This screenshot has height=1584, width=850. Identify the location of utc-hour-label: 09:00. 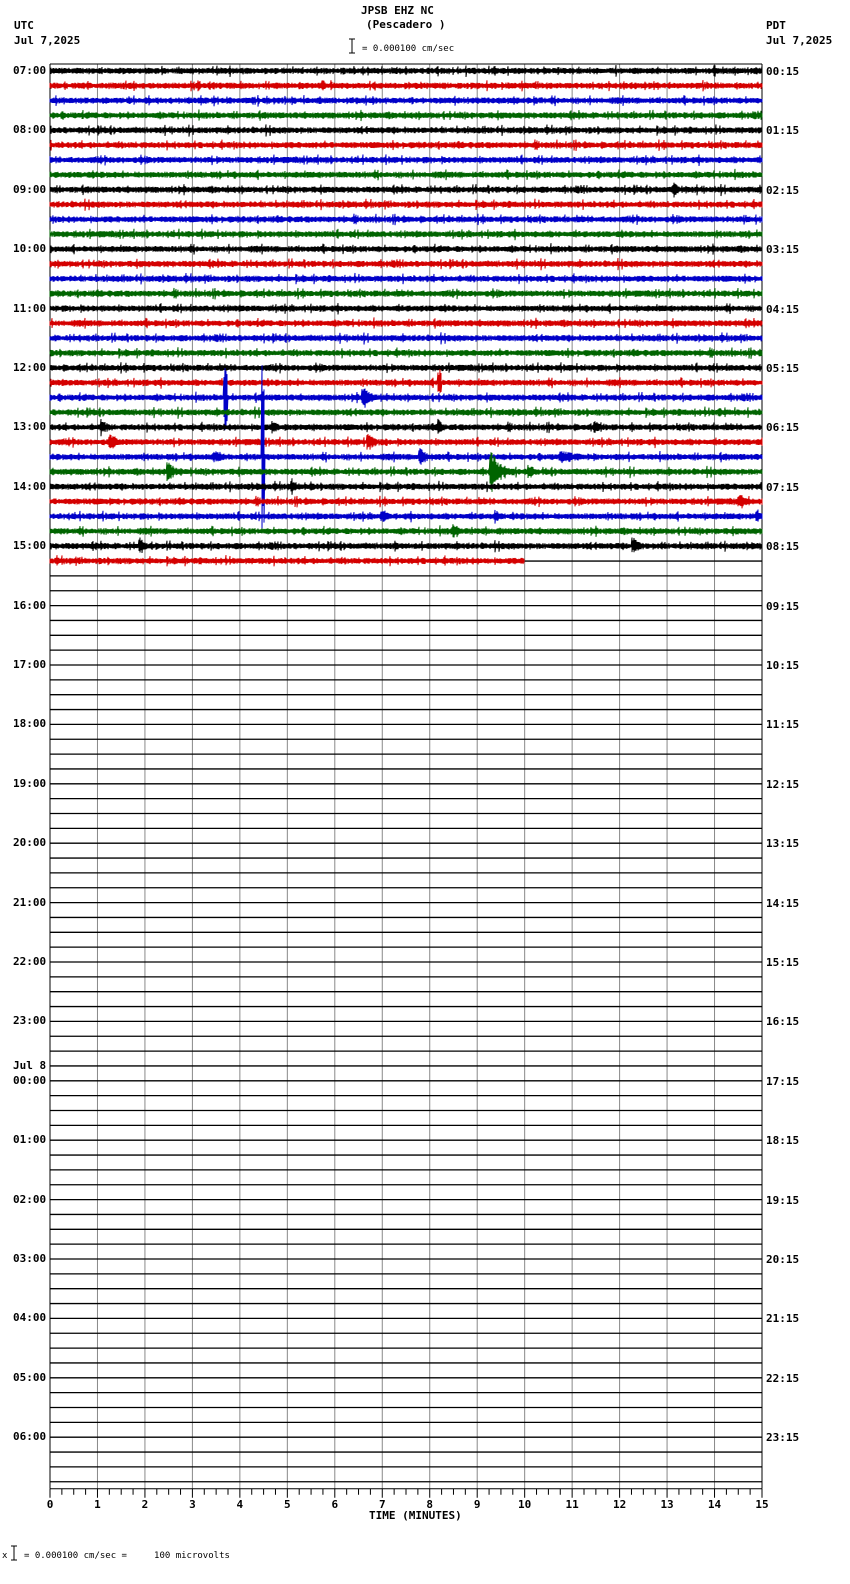
(30, 189).